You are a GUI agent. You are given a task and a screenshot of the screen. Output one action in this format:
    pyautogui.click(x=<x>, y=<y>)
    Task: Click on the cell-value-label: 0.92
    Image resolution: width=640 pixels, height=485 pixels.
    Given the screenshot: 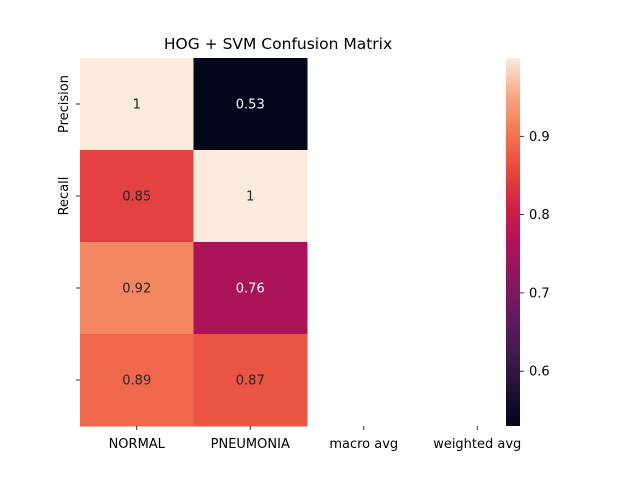 What is the action you would take?
    pyautogui.click(x=136, y=289)
    